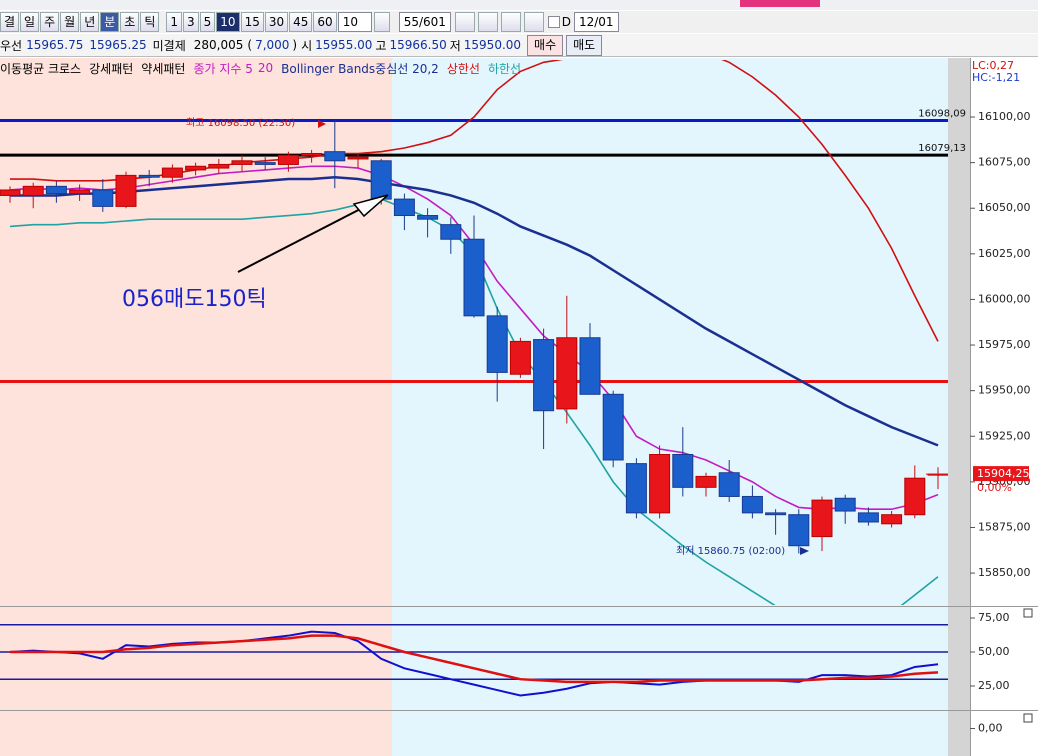 The image size is (1038, 756). What do you see at coordinates (276, 22) in the screenshot?
I see `minute-button: 30` at bounding box center [276, 22].